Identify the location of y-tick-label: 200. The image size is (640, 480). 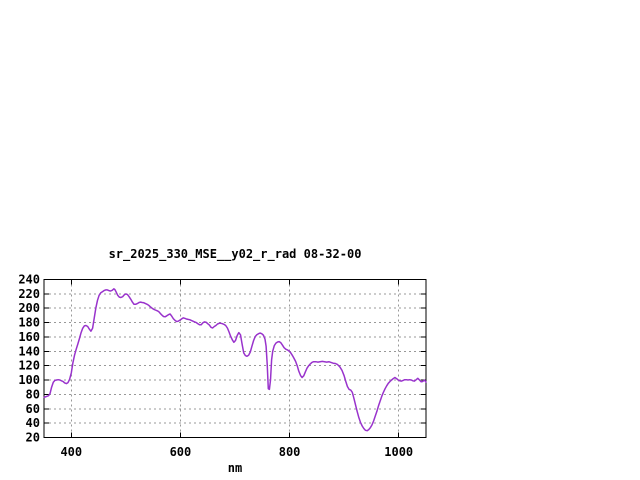
(29, 308).